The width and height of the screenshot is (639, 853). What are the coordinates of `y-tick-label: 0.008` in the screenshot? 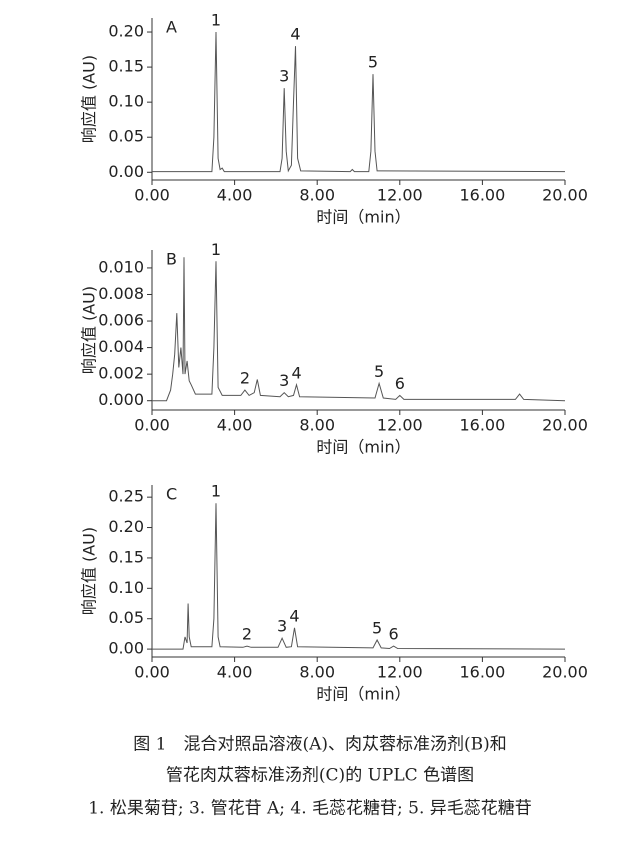 It's located at (121, 293).